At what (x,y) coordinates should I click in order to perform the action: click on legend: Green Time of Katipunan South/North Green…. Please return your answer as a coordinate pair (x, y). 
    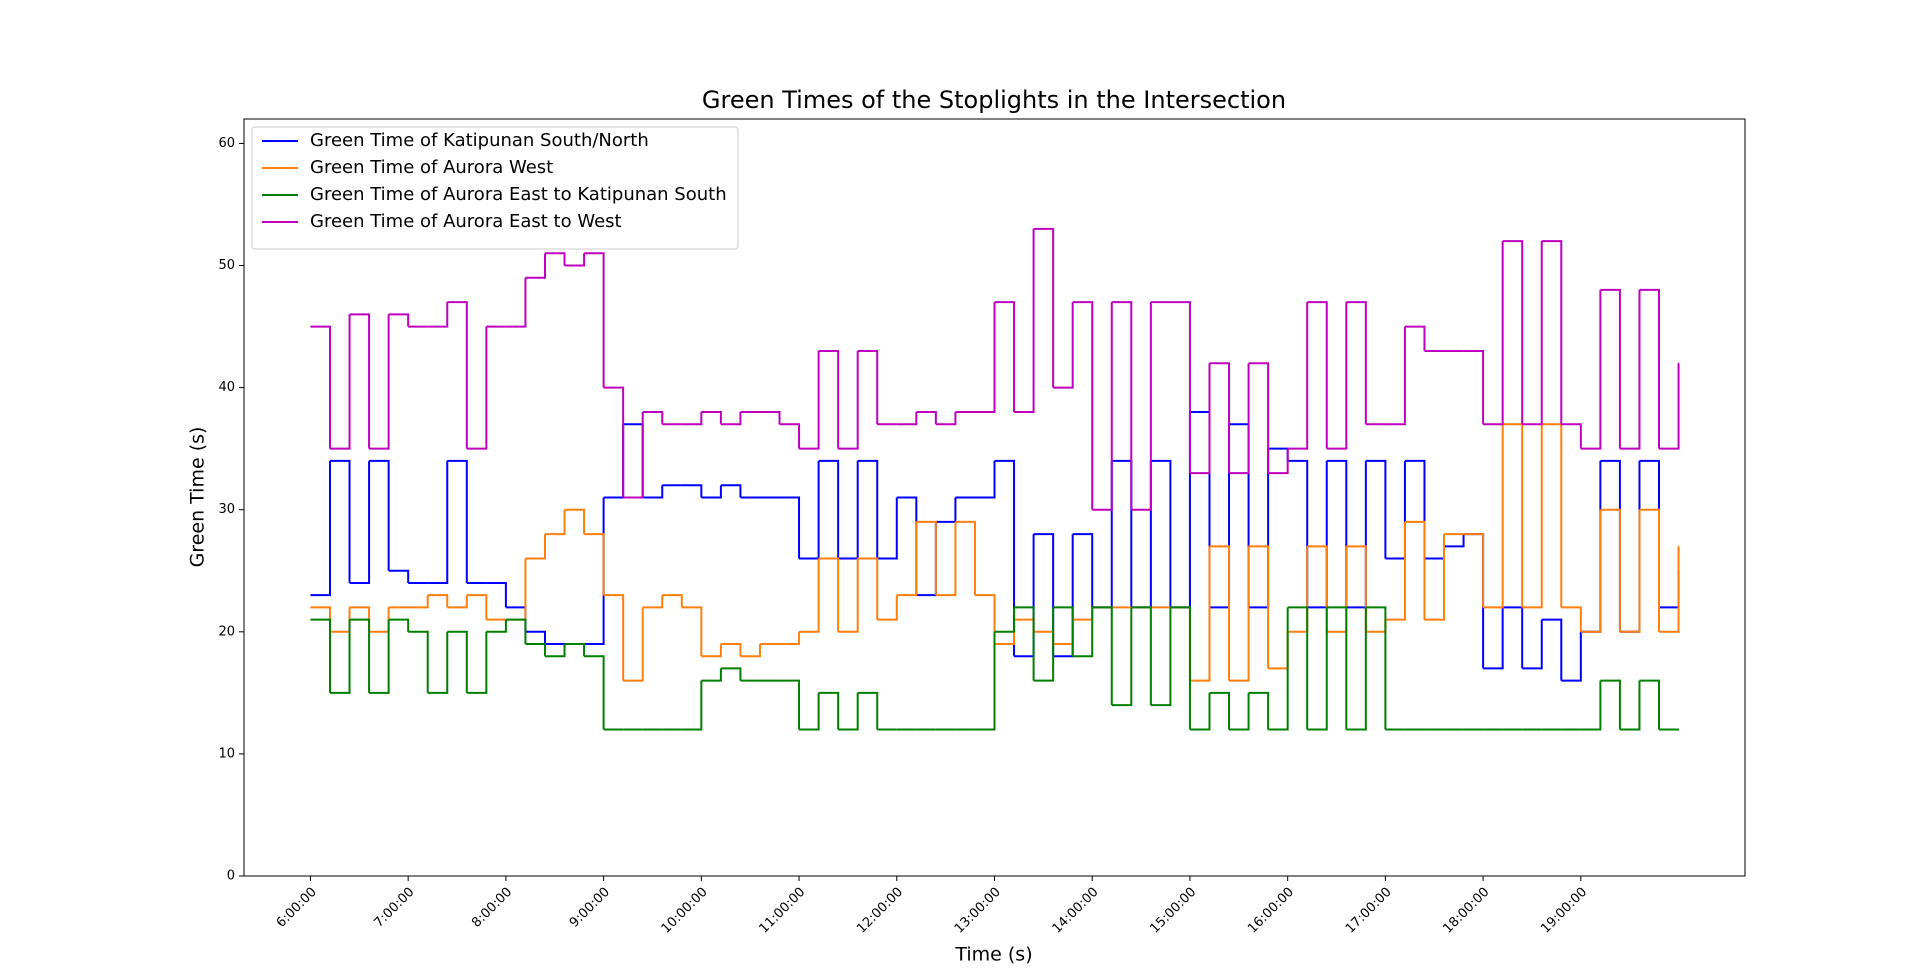
    Looking at the image, I should click on (495, 188).